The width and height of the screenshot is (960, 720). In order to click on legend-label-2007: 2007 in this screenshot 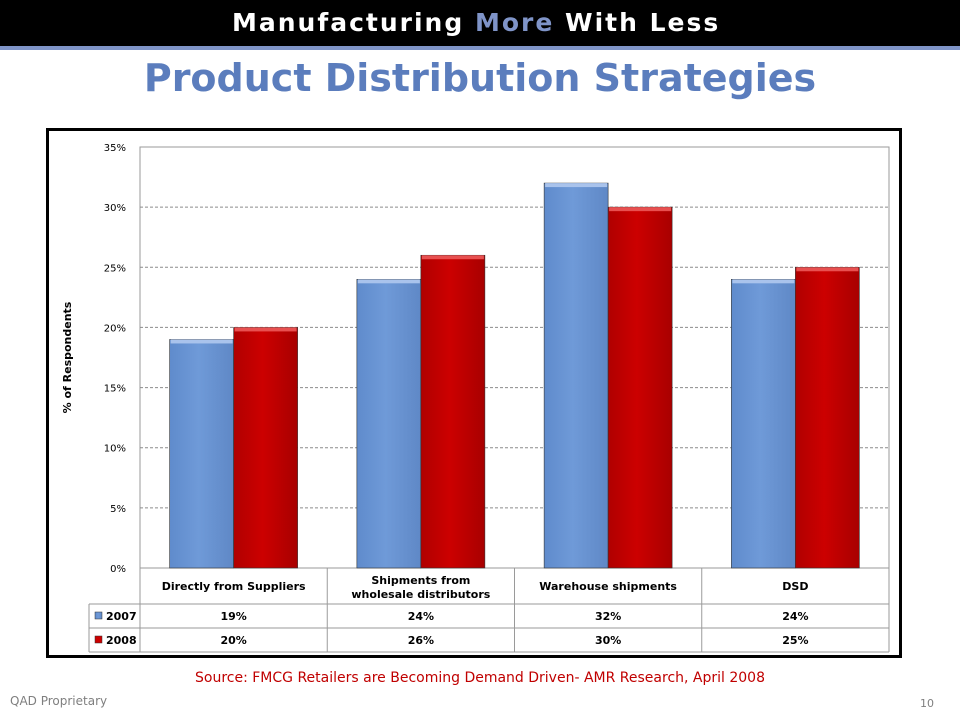, I will do `click(121, 616)`.